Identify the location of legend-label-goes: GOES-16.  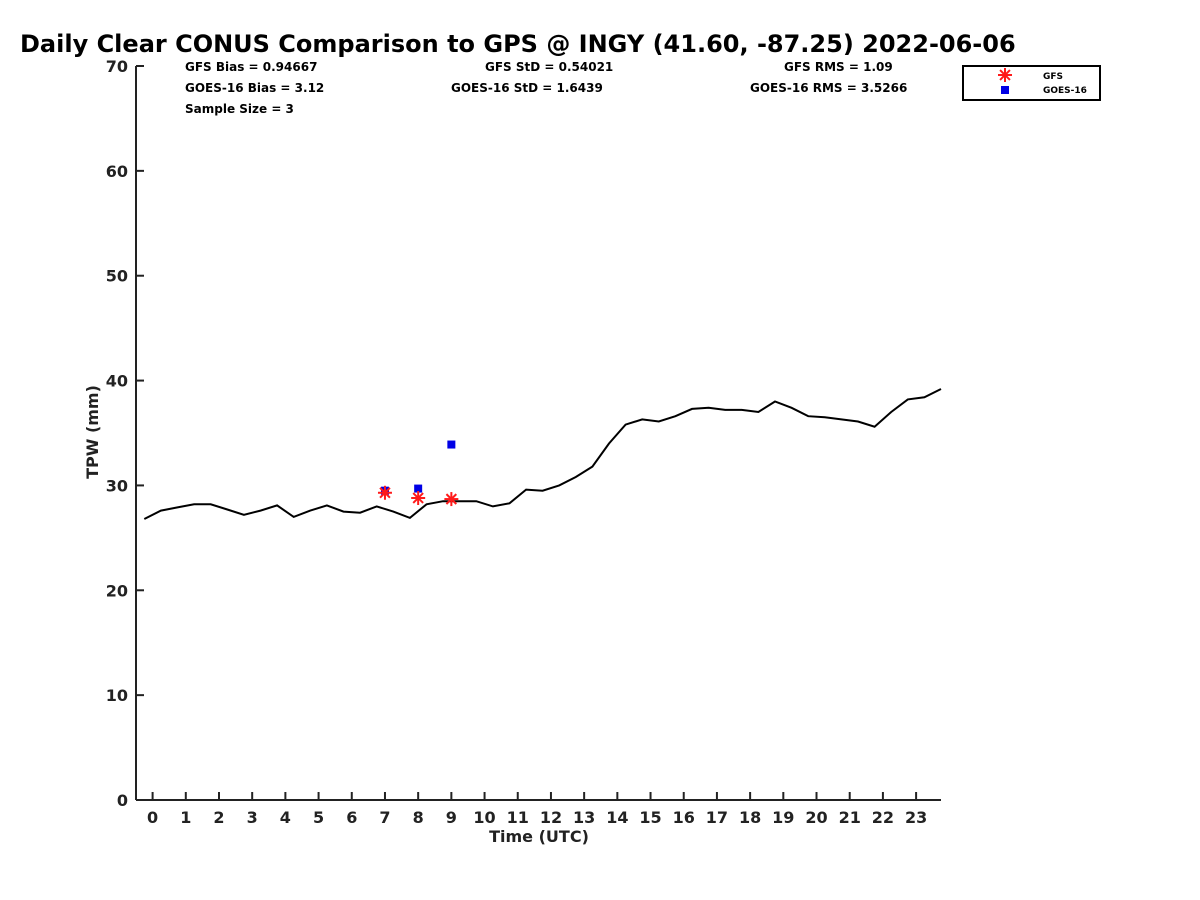
(1065, 91).